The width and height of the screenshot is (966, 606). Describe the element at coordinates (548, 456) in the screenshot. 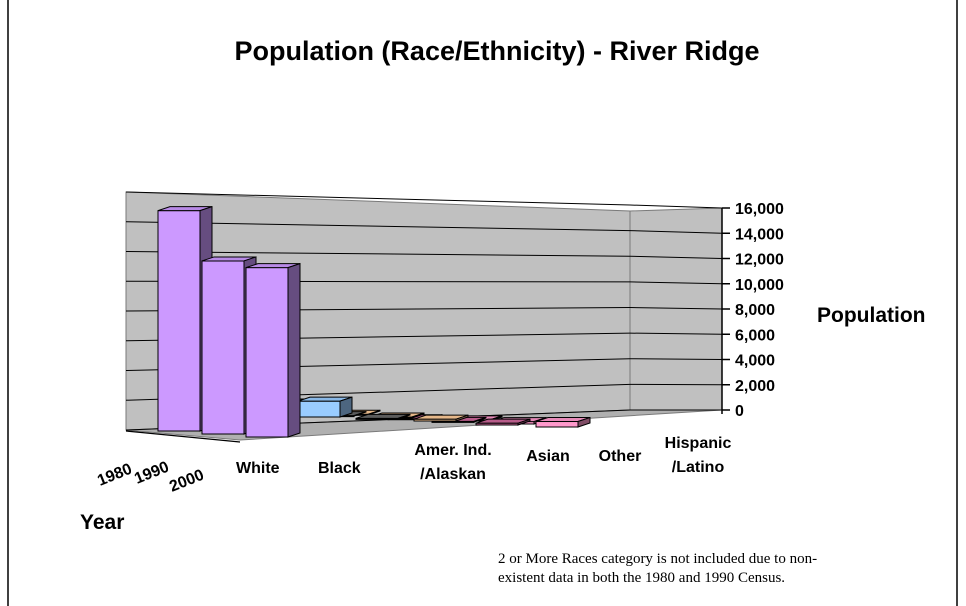

I see `category-label: Asian` at that location.